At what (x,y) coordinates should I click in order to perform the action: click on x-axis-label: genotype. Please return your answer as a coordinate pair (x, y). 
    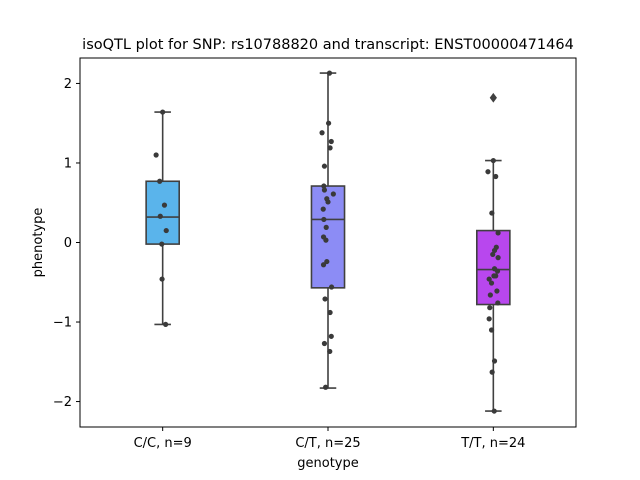
    Looking at the image, I should click on (327, 463).